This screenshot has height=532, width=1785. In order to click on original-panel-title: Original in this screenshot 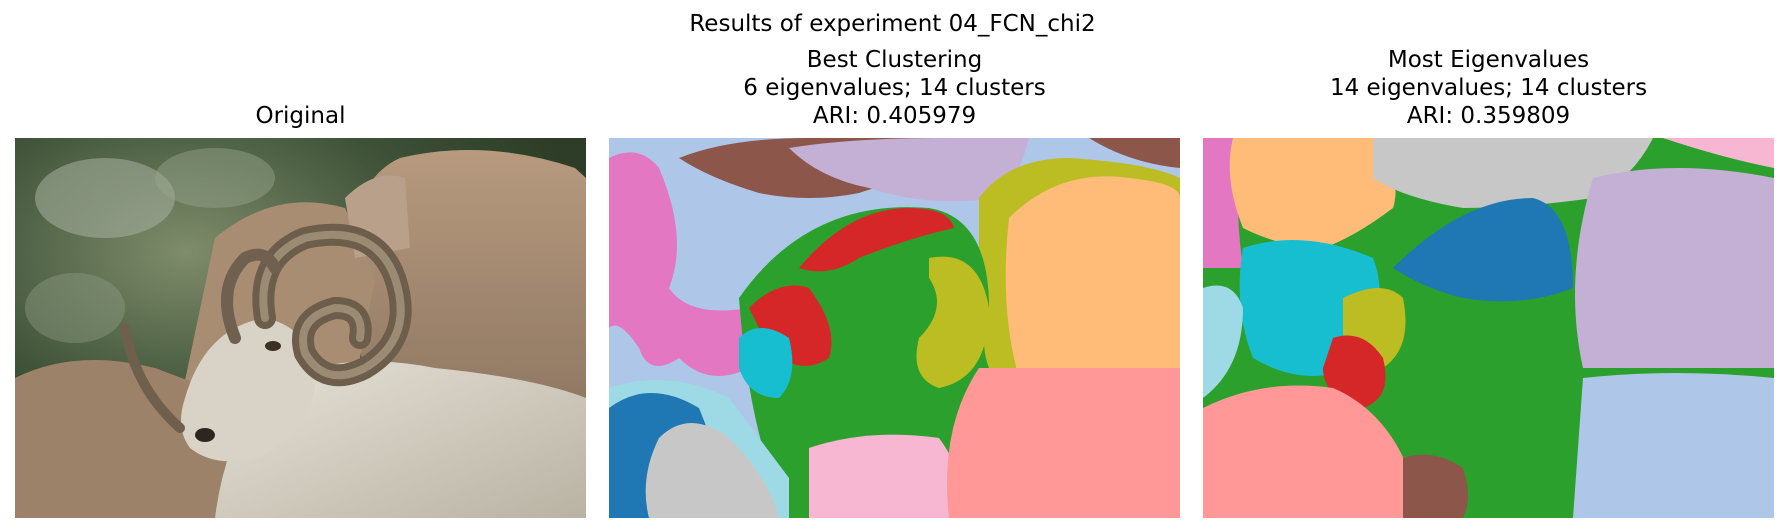, I will do `click(300, 116)`.